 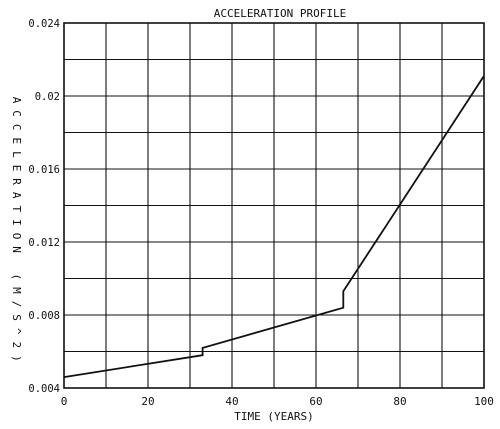 What do you see at coordinates (44, 243) in the screenshot?
I see `y-tick-label: 0.012` at bounding box center [44, 243].